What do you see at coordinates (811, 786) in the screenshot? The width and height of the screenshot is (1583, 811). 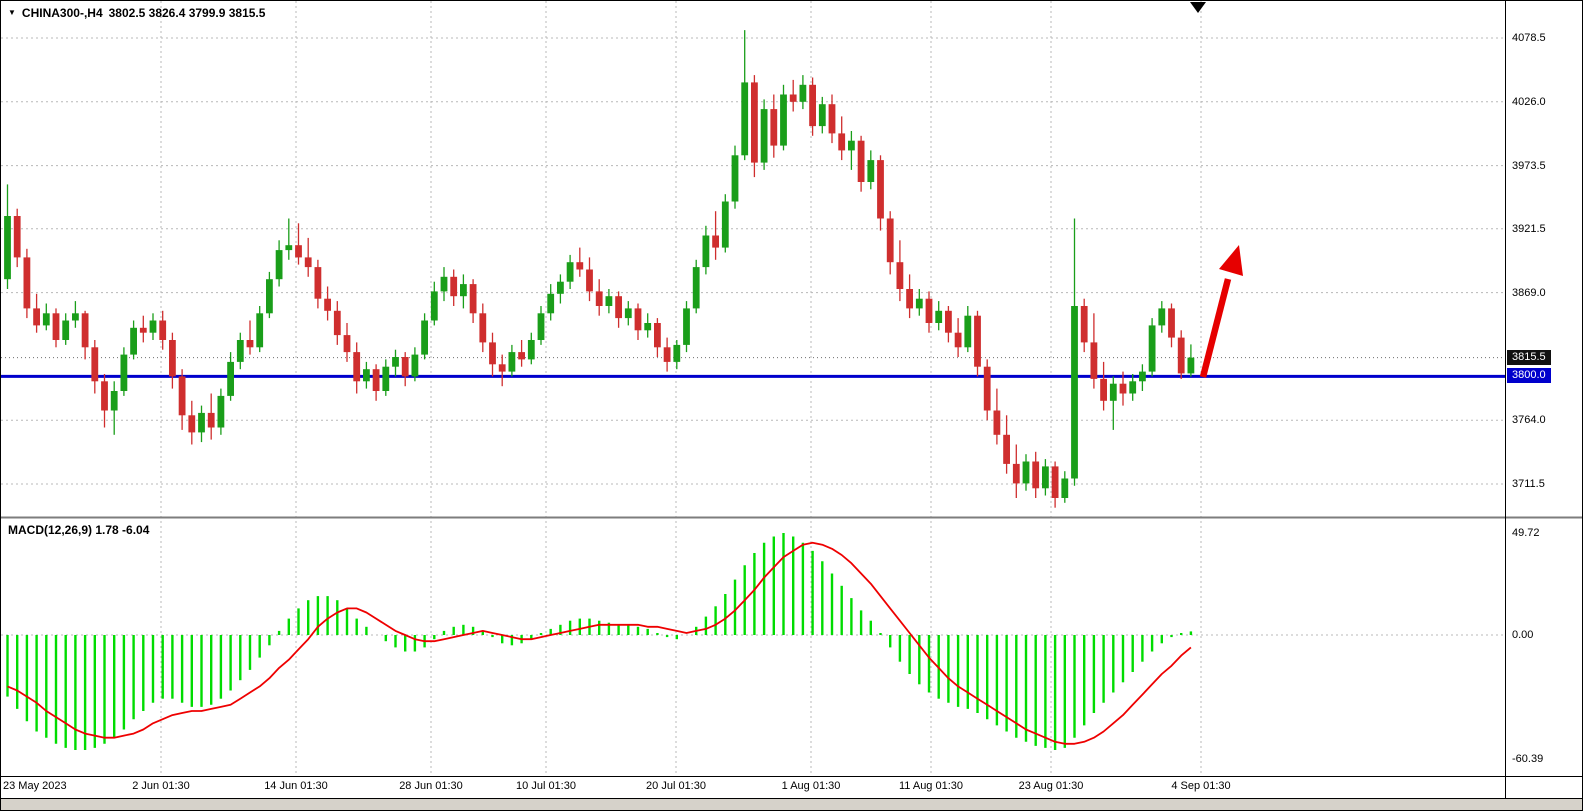 I see `time-tick-label: 1 Aug 01:30` at bounding box center [811, 786].